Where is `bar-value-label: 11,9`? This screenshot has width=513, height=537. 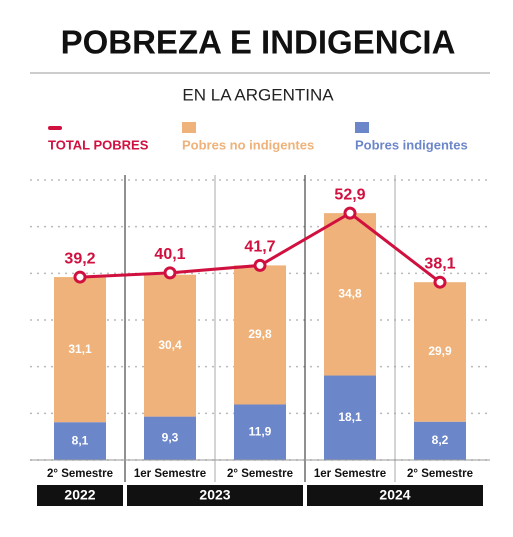
bar-value-label: 11,9 is located at coordinates (260, 431).